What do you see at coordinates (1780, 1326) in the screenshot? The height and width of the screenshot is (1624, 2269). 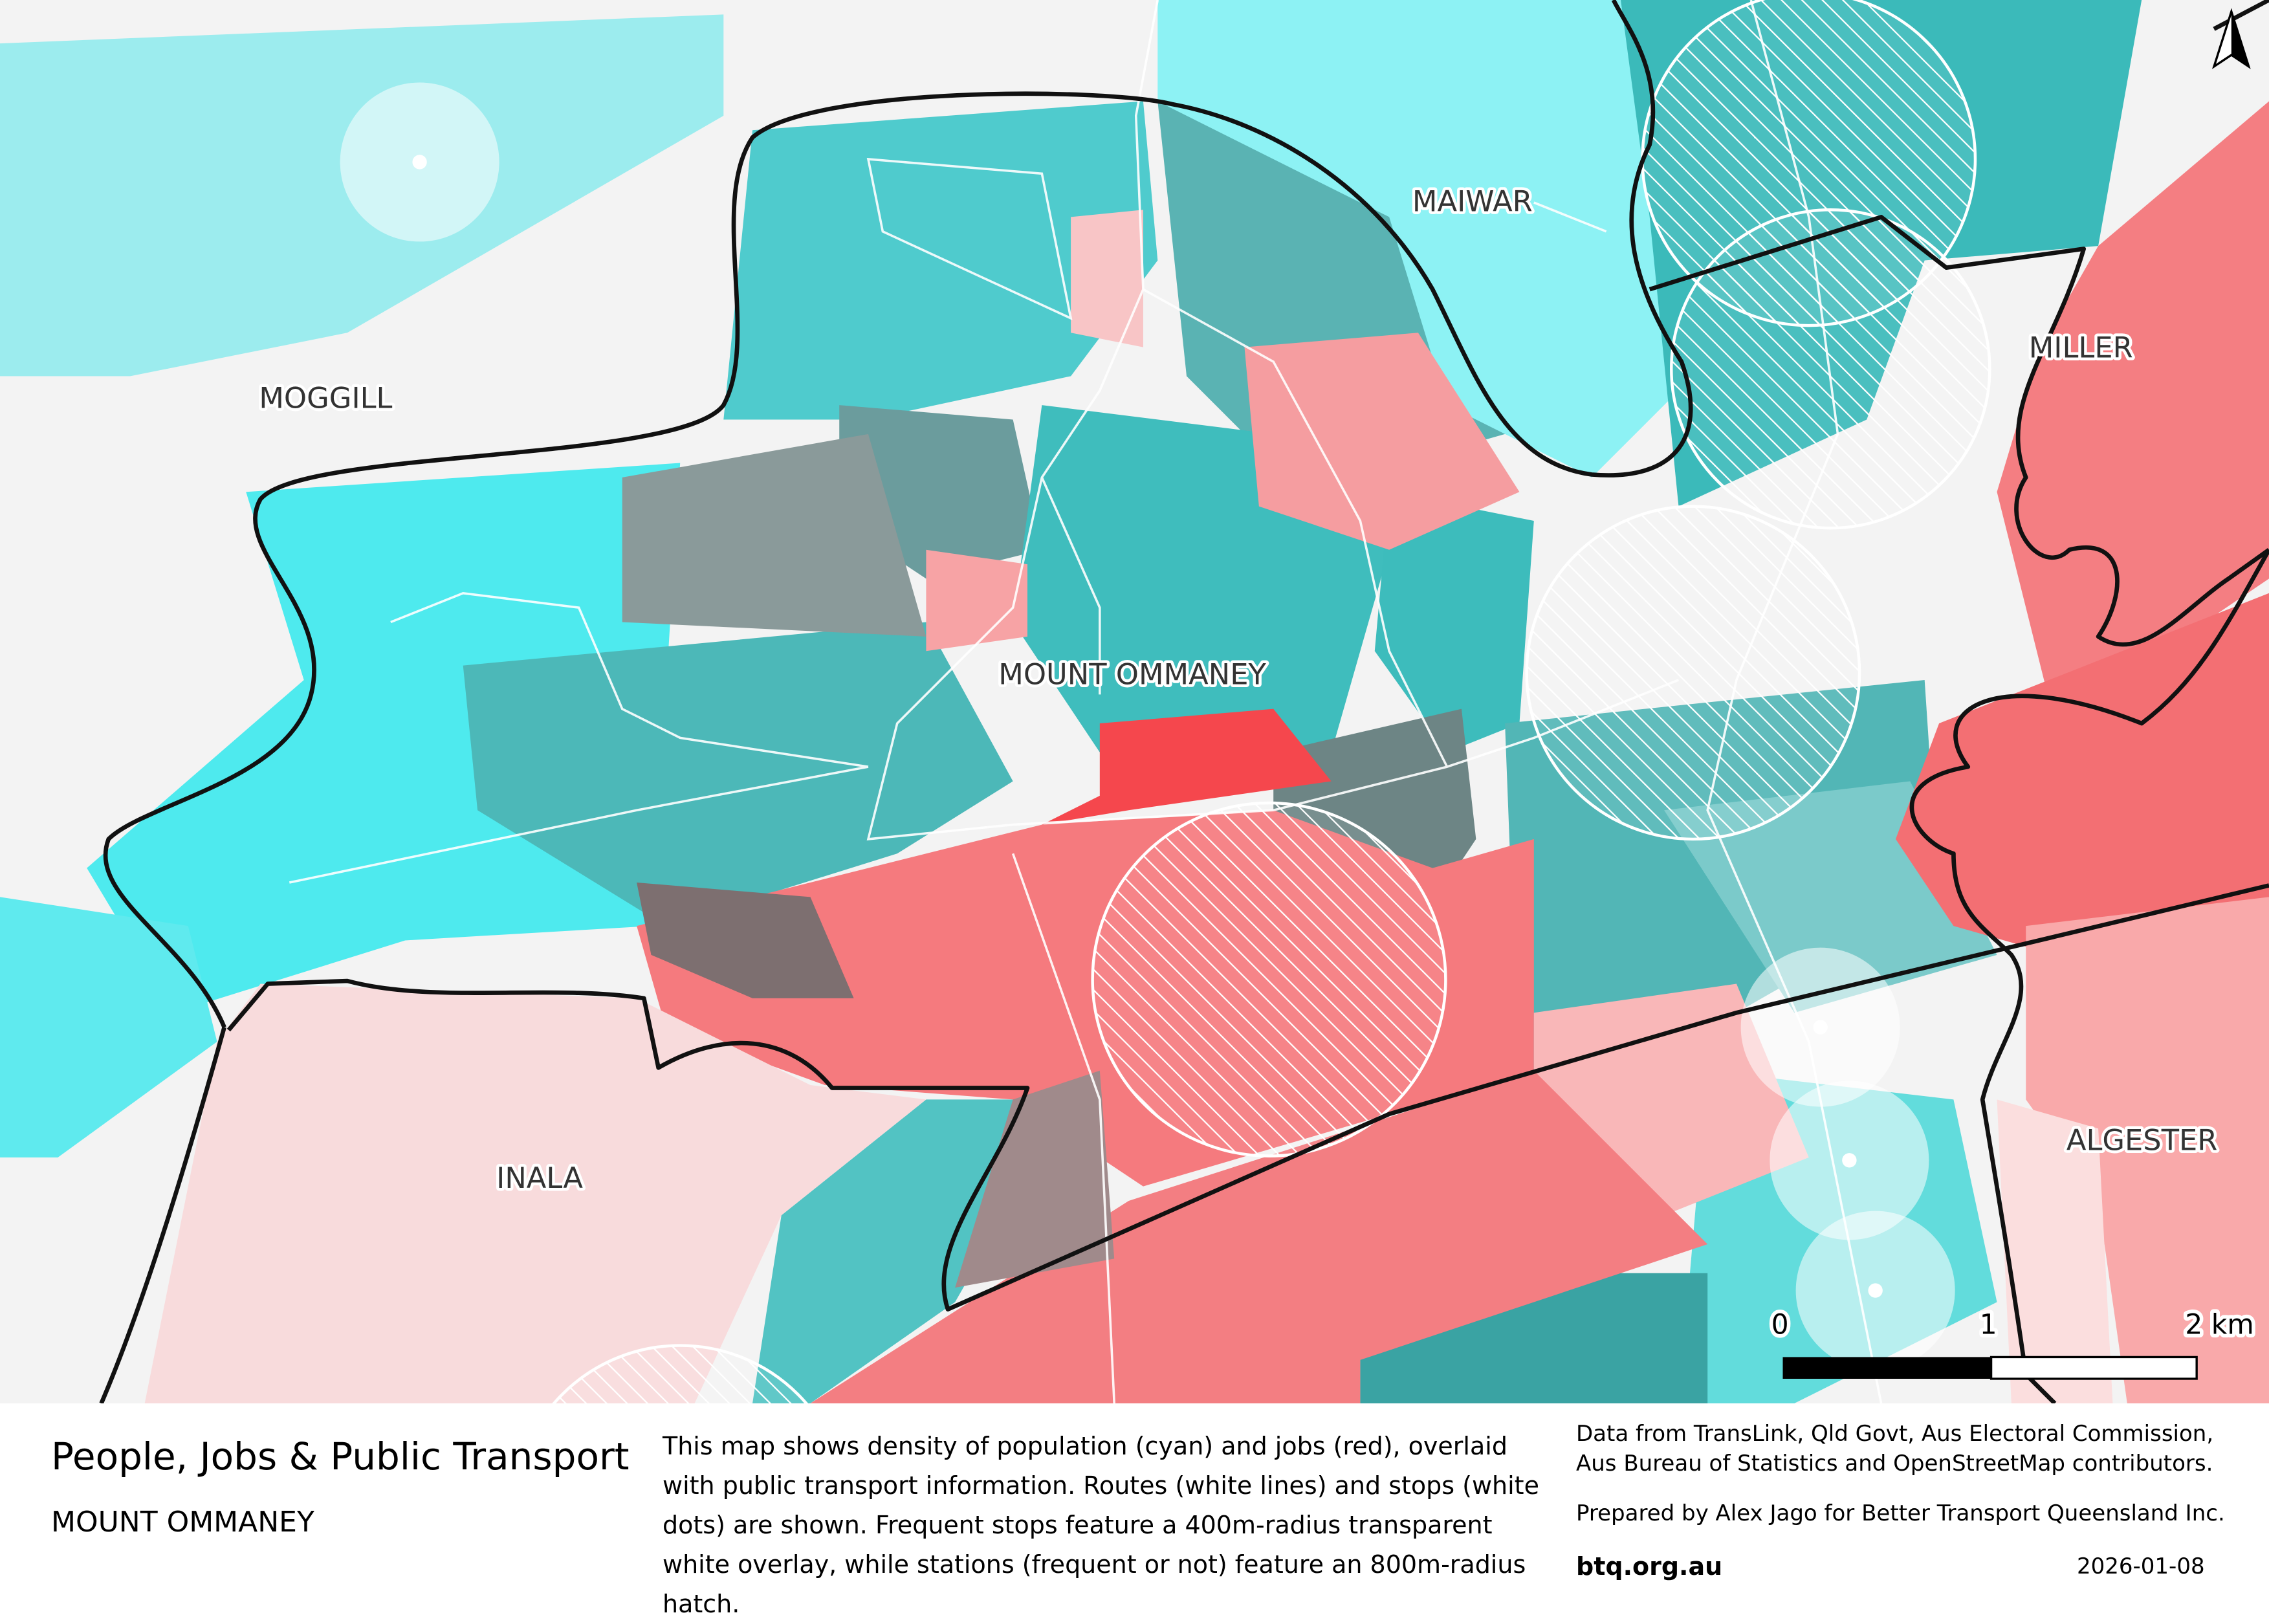 I see `scale-tick-0: 0` at bounding box center [1780, 1326].